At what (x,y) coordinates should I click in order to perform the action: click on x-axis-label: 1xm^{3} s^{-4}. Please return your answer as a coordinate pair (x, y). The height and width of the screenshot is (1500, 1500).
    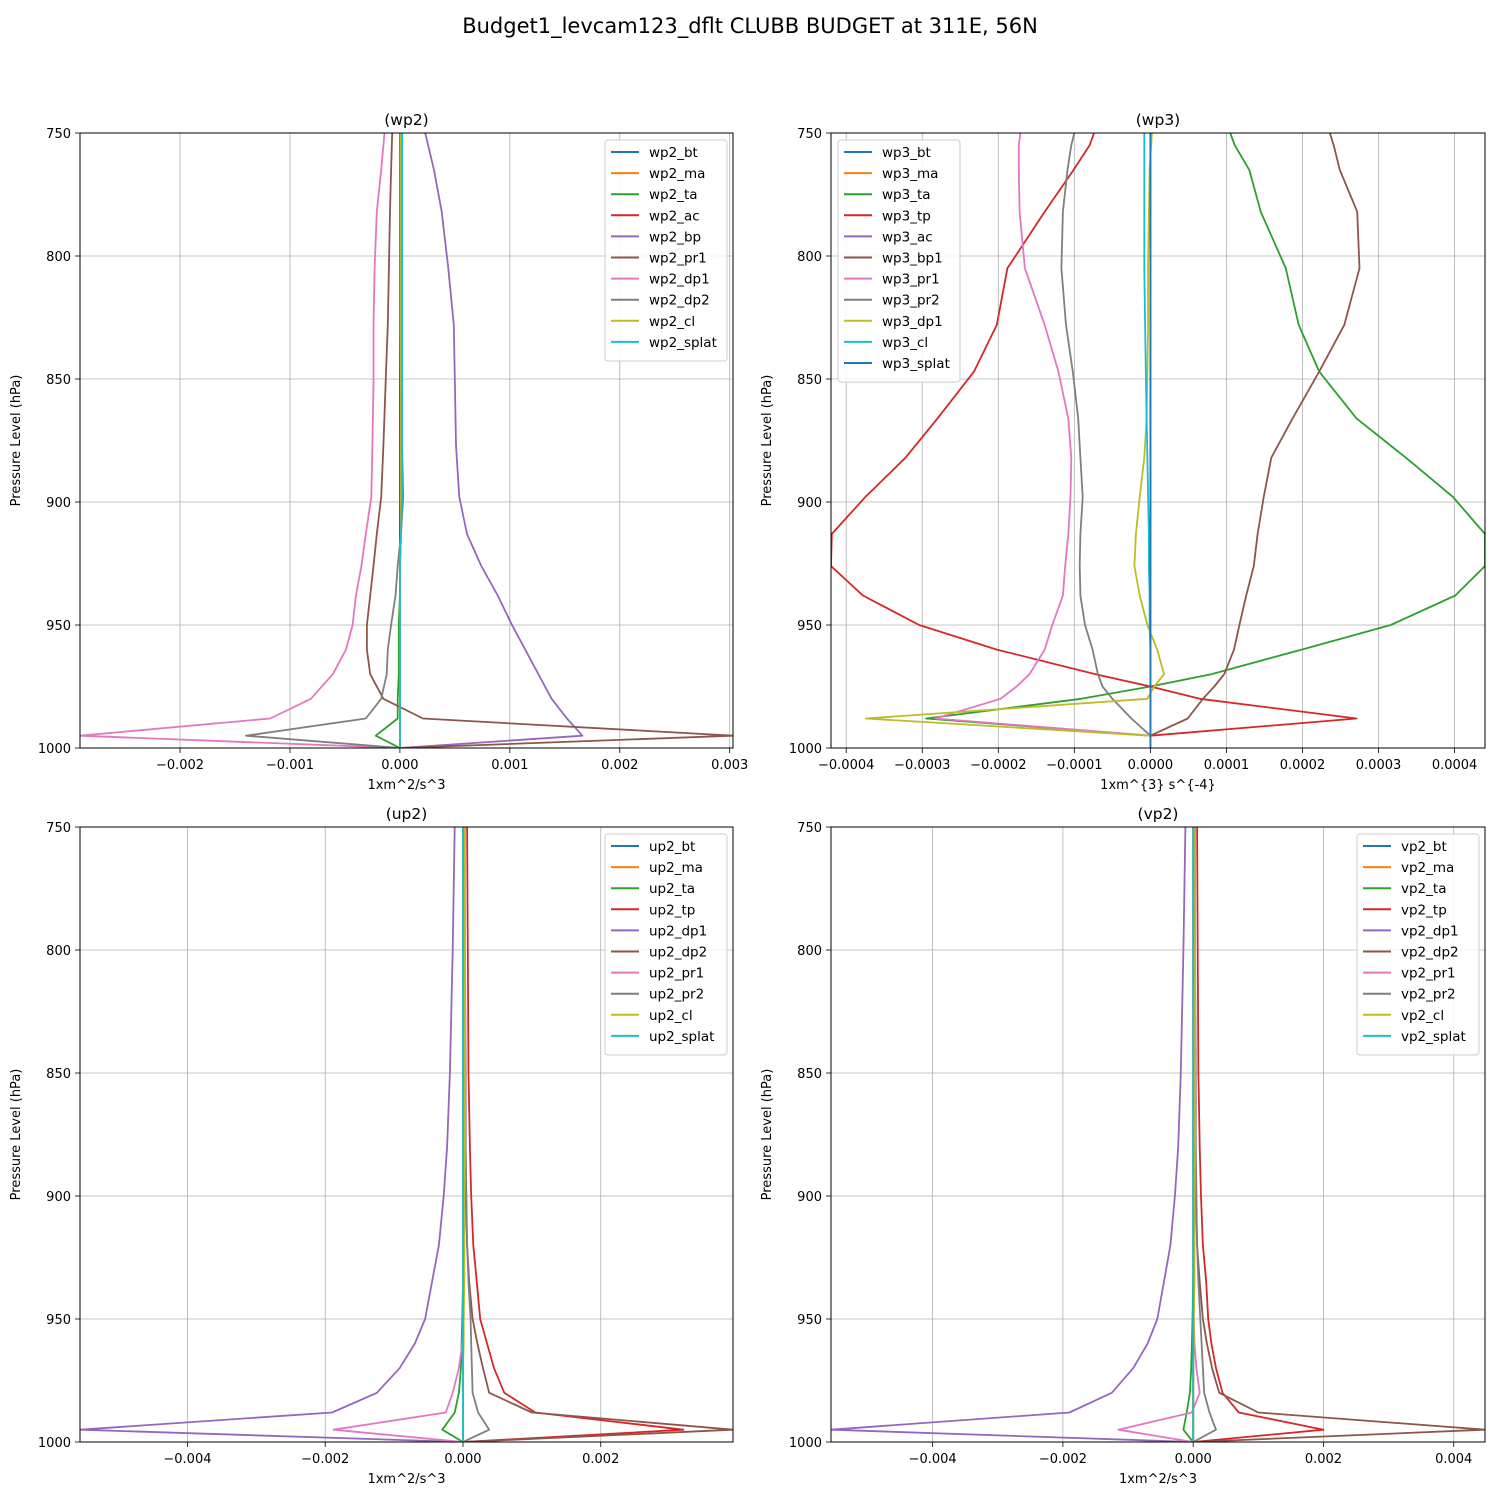
    Looking at the image, I should click on (1158, 785).